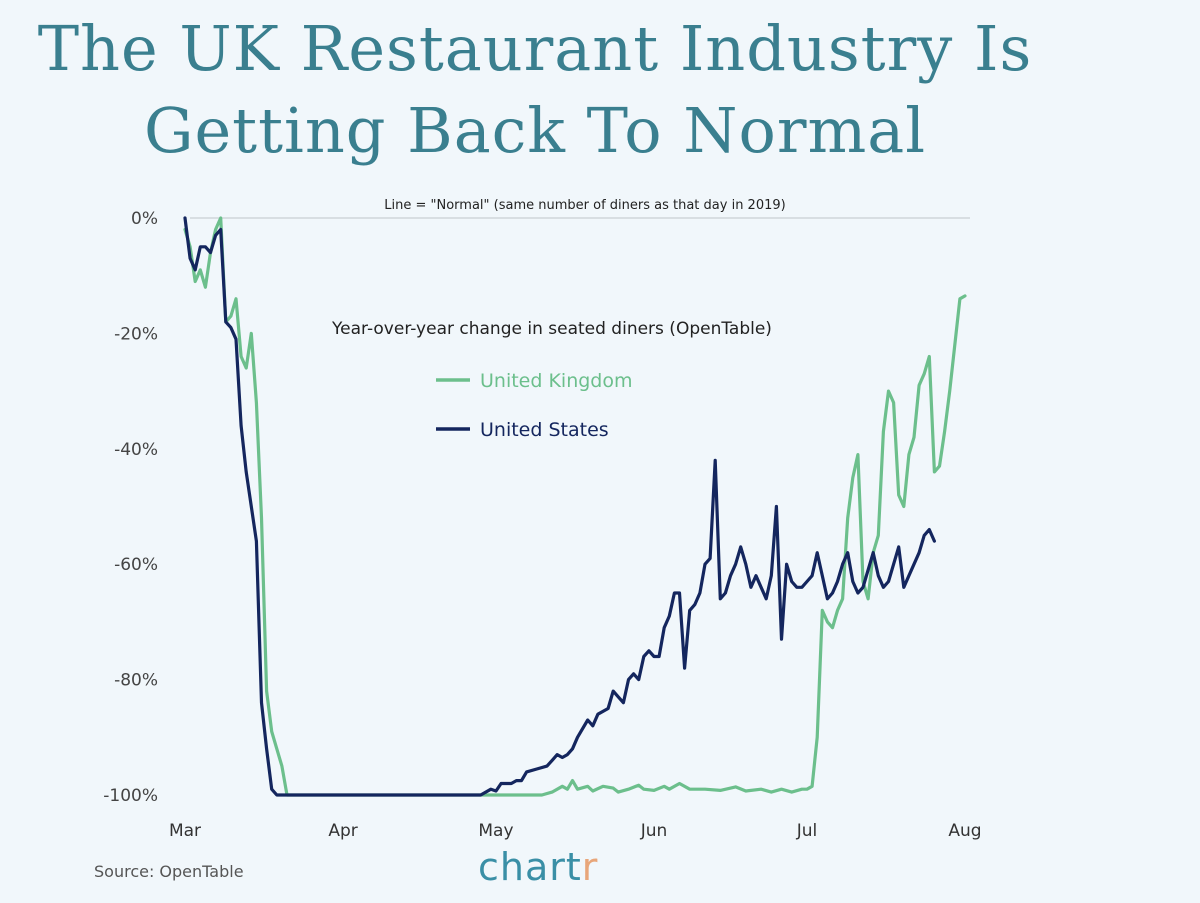 This screenshot has width=1200, height=903. I want to click on legend-label-united-kingdom: United Kingdom, so click(556, 381).